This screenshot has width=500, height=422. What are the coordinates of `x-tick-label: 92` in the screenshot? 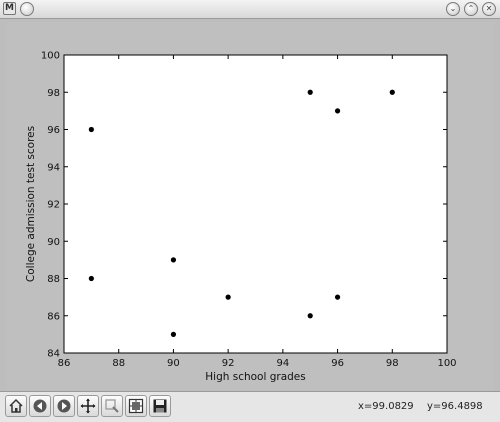 It's located at (228, 363).